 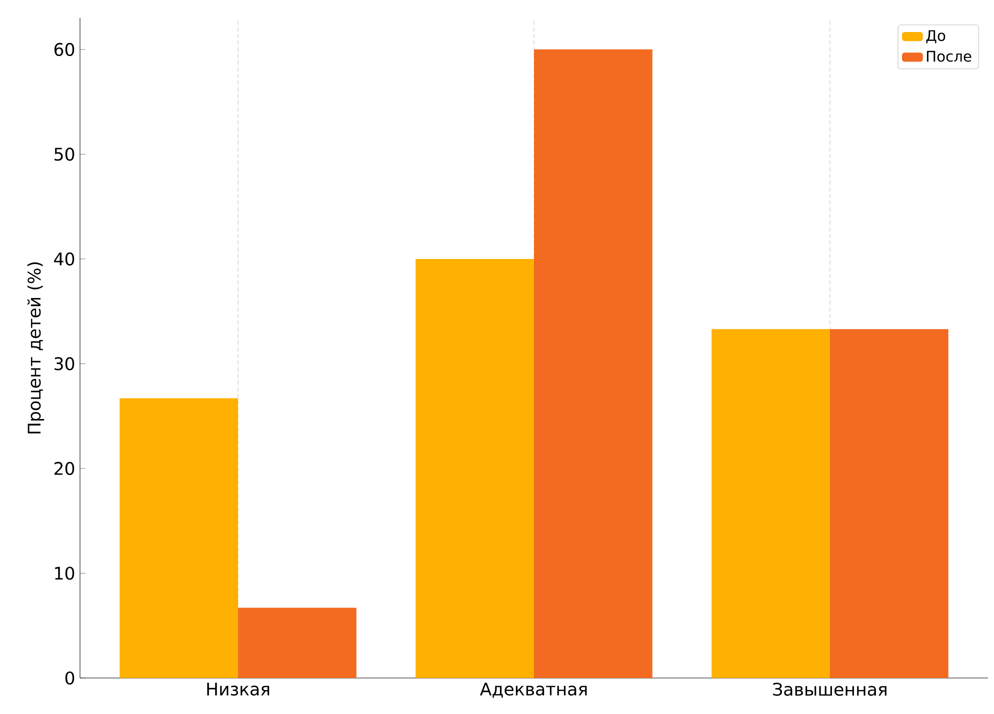 What do you see at coordinates (64, 154) in the screenshot?
I see `y-tick-label: 50` at bounding box center [64, 154].